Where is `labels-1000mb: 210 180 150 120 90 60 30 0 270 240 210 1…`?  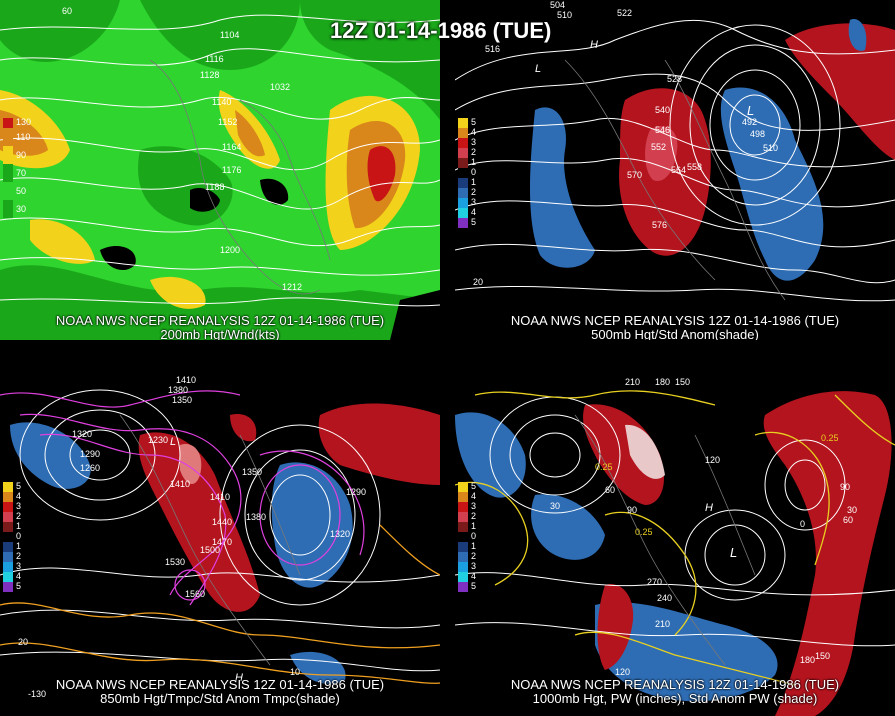 labels-1000mb: 210 180 150 120 90 60 30 0 270 240 210 1… is located at coordinates (703, 527).